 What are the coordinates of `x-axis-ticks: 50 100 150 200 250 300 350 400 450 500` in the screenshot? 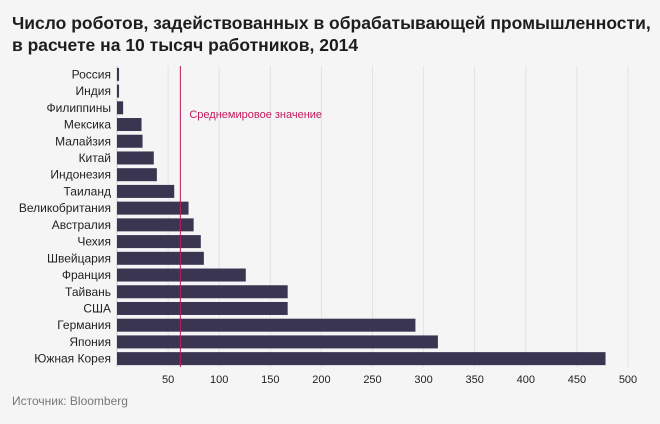 It's located at (399, 380).